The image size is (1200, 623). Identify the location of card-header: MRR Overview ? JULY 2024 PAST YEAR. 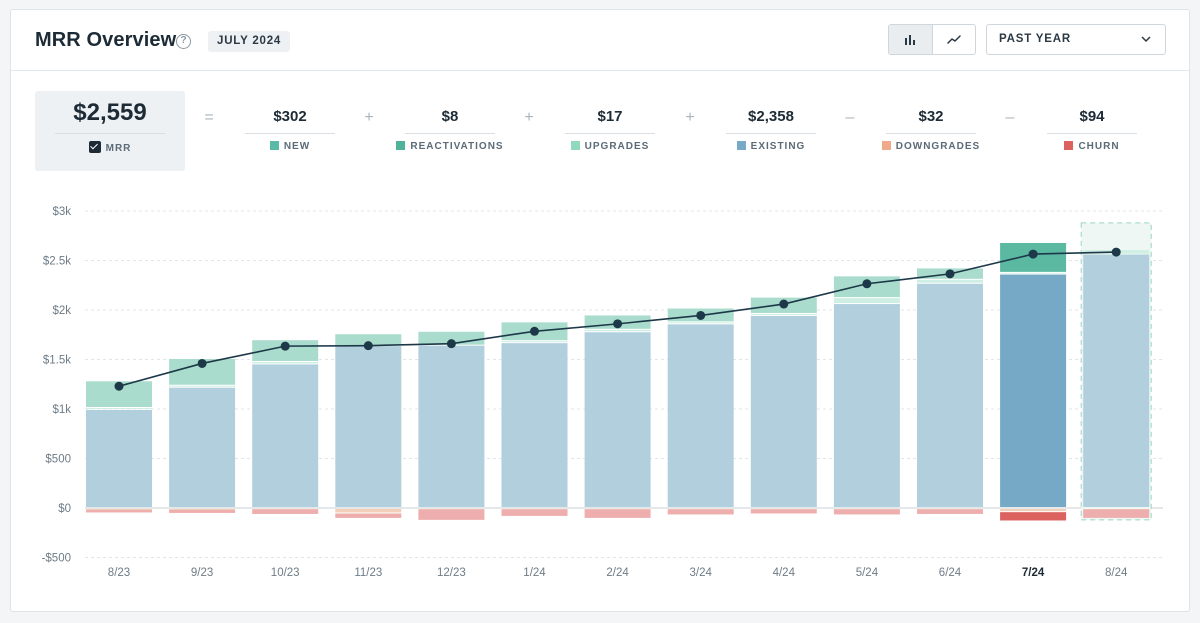
(600, 40).